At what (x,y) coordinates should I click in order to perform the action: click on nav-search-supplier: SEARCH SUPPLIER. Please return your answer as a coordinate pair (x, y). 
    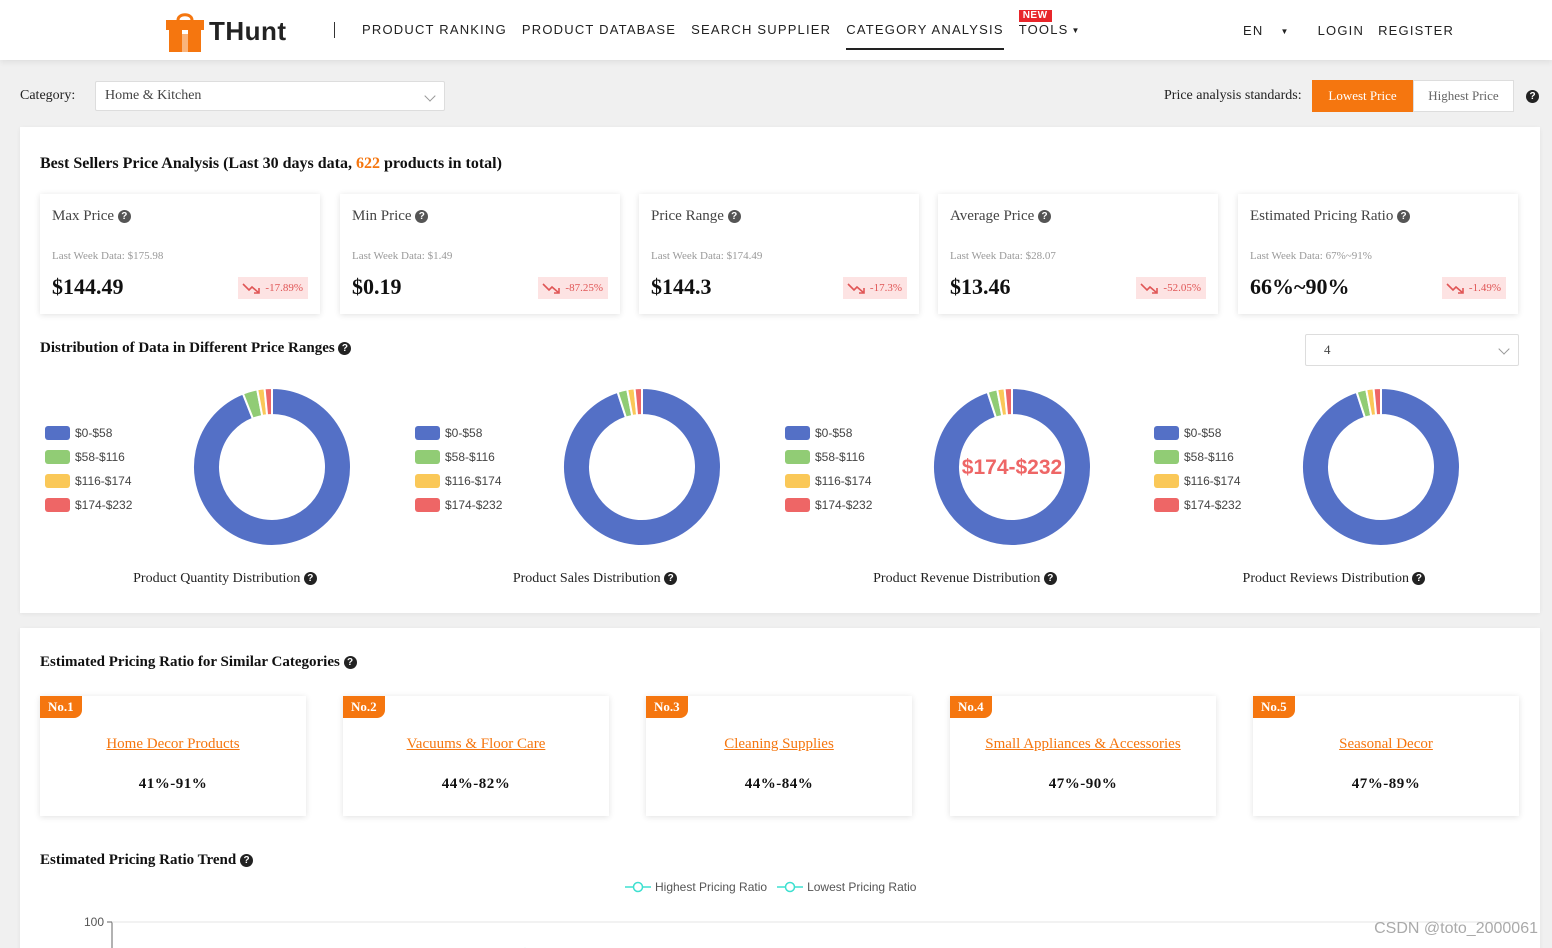
    Looking at the image, I should click on (761, 29).